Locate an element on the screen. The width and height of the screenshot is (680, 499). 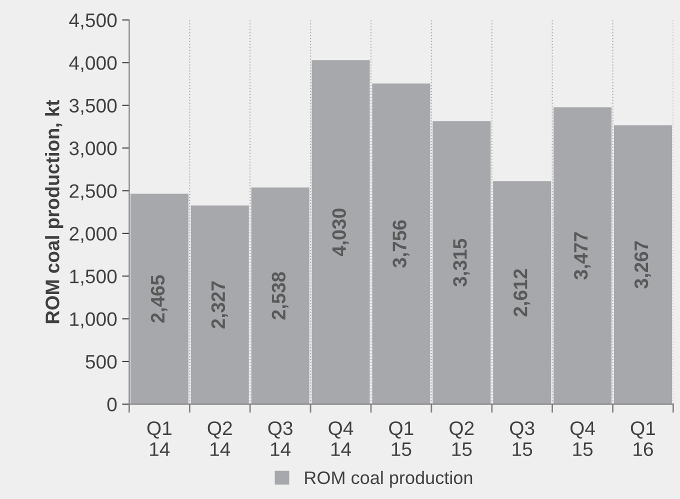
x-tick-label: Q2 14 is located at coordinates (220, 438).